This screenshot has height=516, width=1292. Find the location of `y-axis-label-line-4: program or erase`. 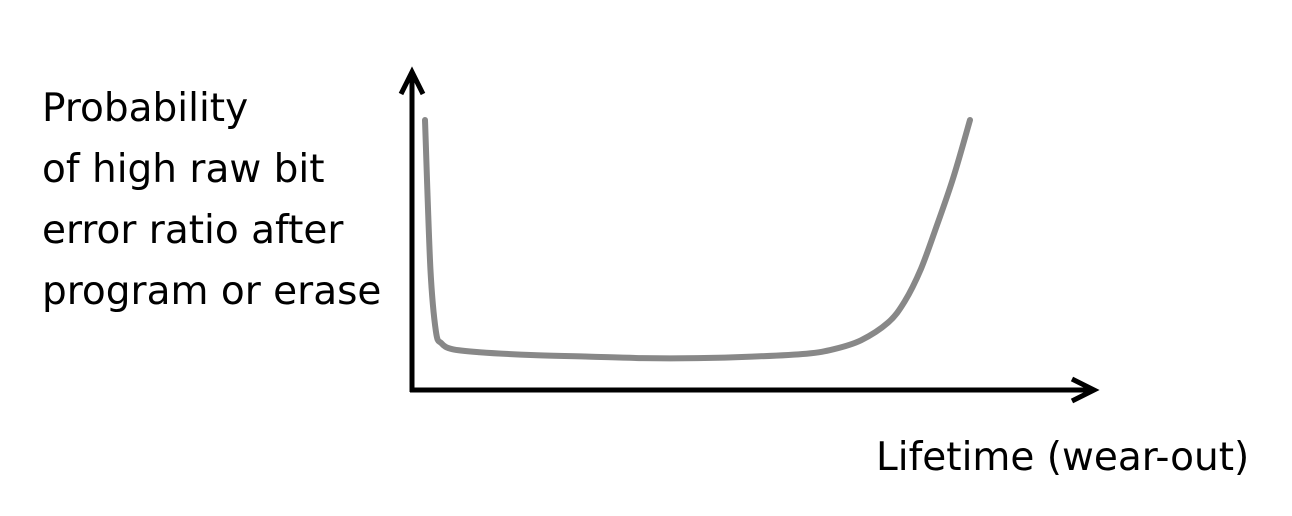

y-axis-label-line-4: program or erase is located at coordinates (212, 291).